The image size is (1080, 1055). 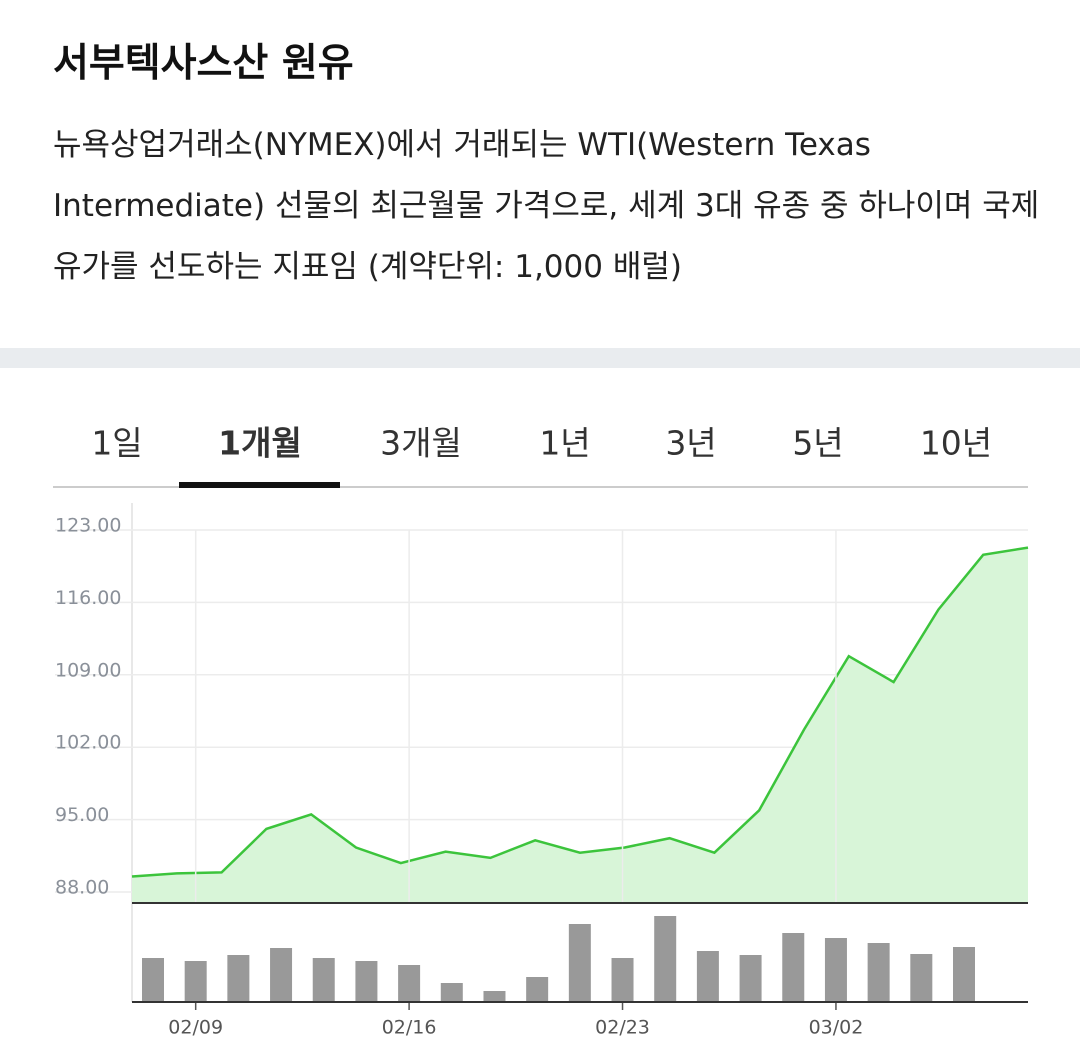 I want to click on tab: 5년, so click(x=817, y=443).